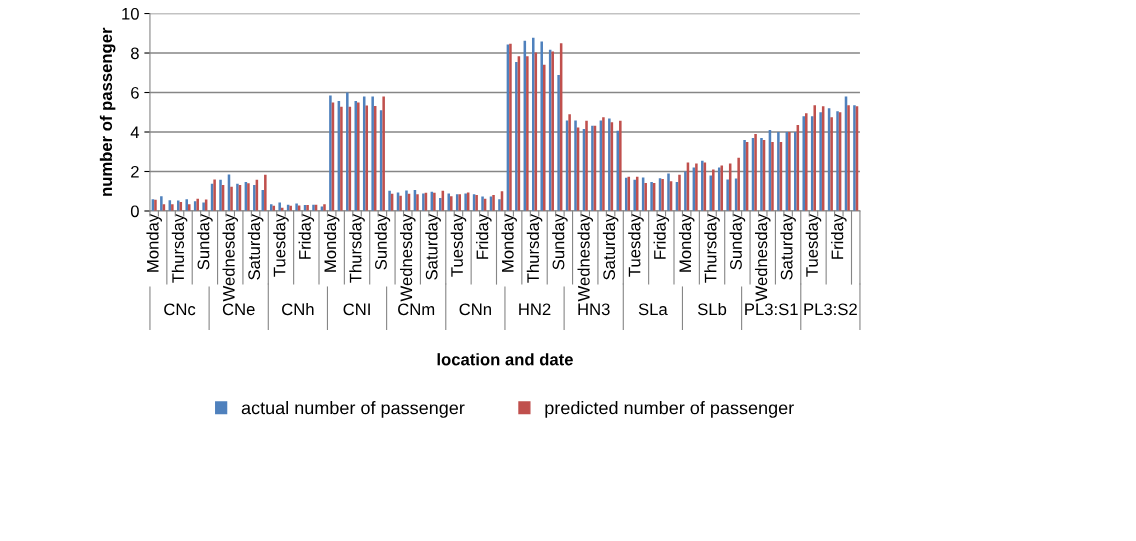 Image resolution: width=1136 pixels, height=541 pixels. Describe the element at coordinates (135, 92) in the screenshot. I see `y-tick-label: 6` at that location.